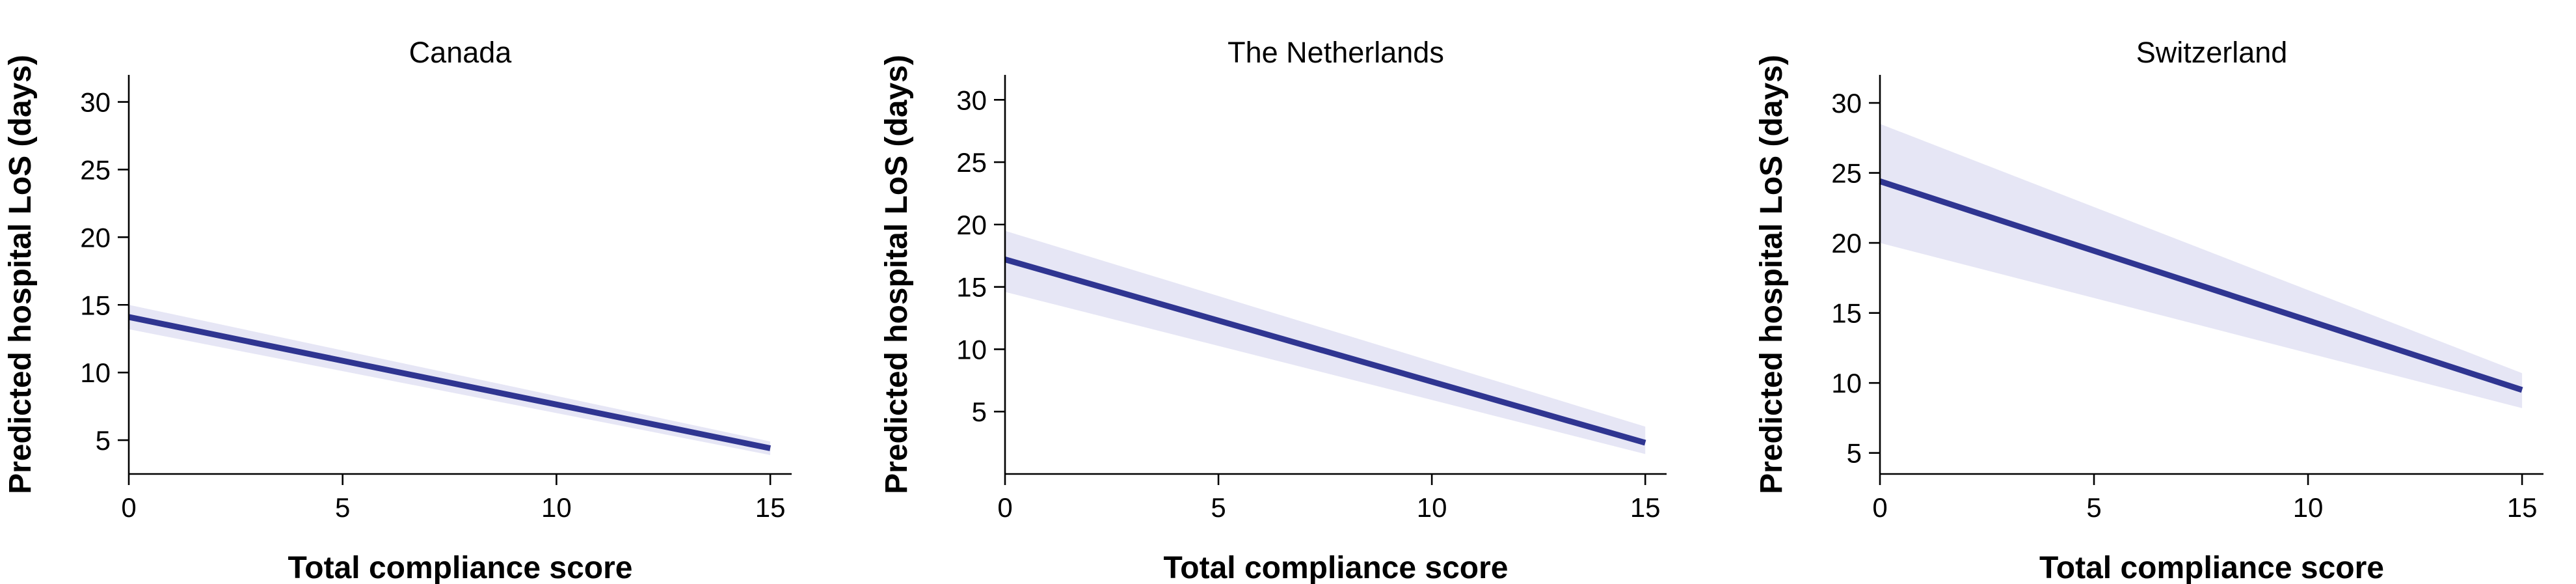 This screenshot has width=2576, height=584. I want to click on panel-title: Switzerland, so click(2212, 52).